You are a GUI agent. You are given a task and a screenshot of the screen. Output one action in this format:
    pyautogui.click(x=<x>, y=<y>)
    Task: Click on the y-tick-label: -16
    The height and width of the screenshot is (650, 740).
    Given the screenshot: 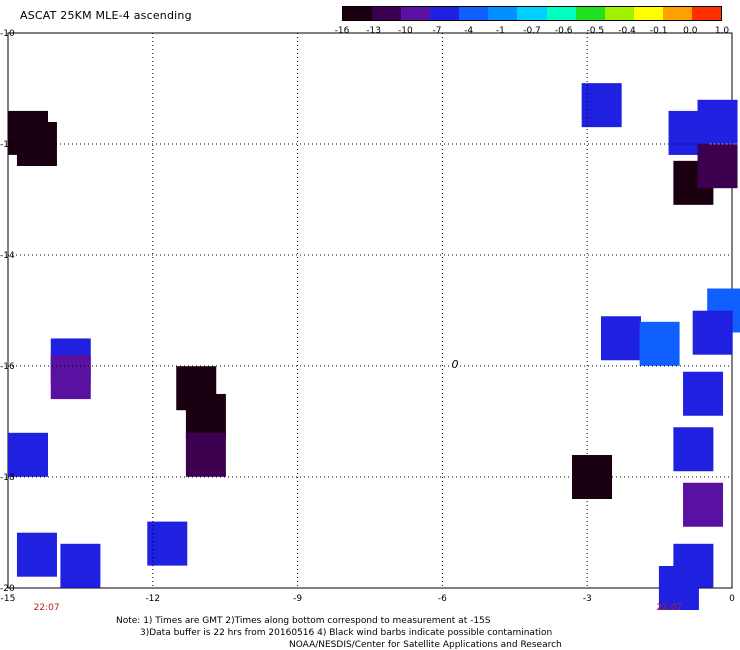 What is the action you would take?
    pyautogui.click(x=7, y=367)
    